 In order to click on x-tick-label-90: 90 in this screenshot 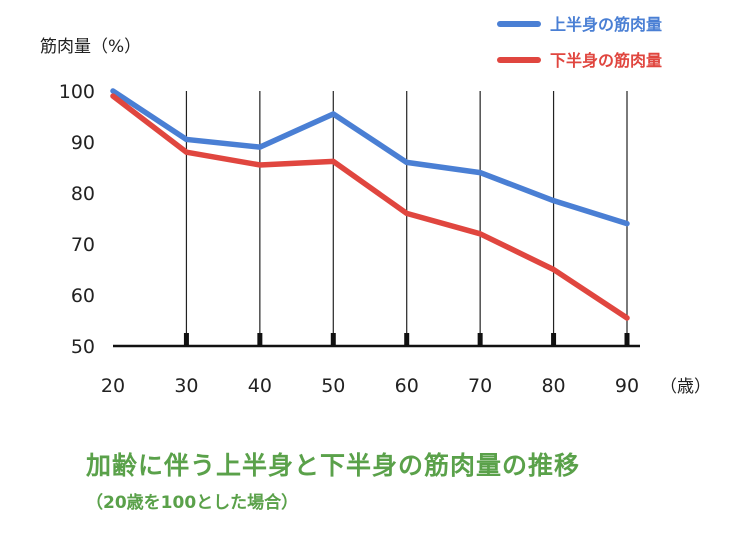, I will do `click(627, 386)`.